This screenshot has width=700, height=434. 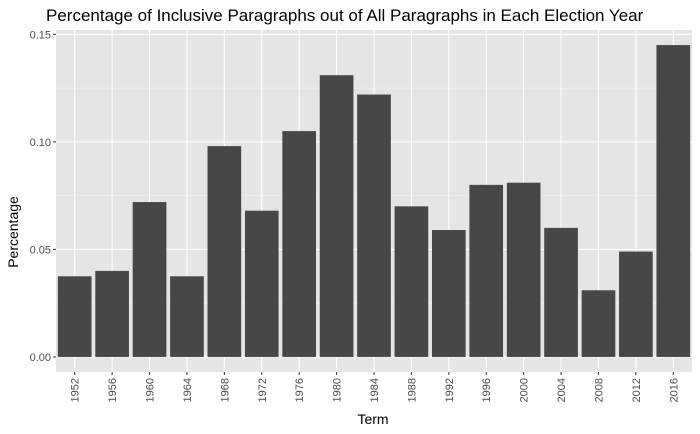 I want to click on y-tick-label: 0.10, so click(x=40, y=143).